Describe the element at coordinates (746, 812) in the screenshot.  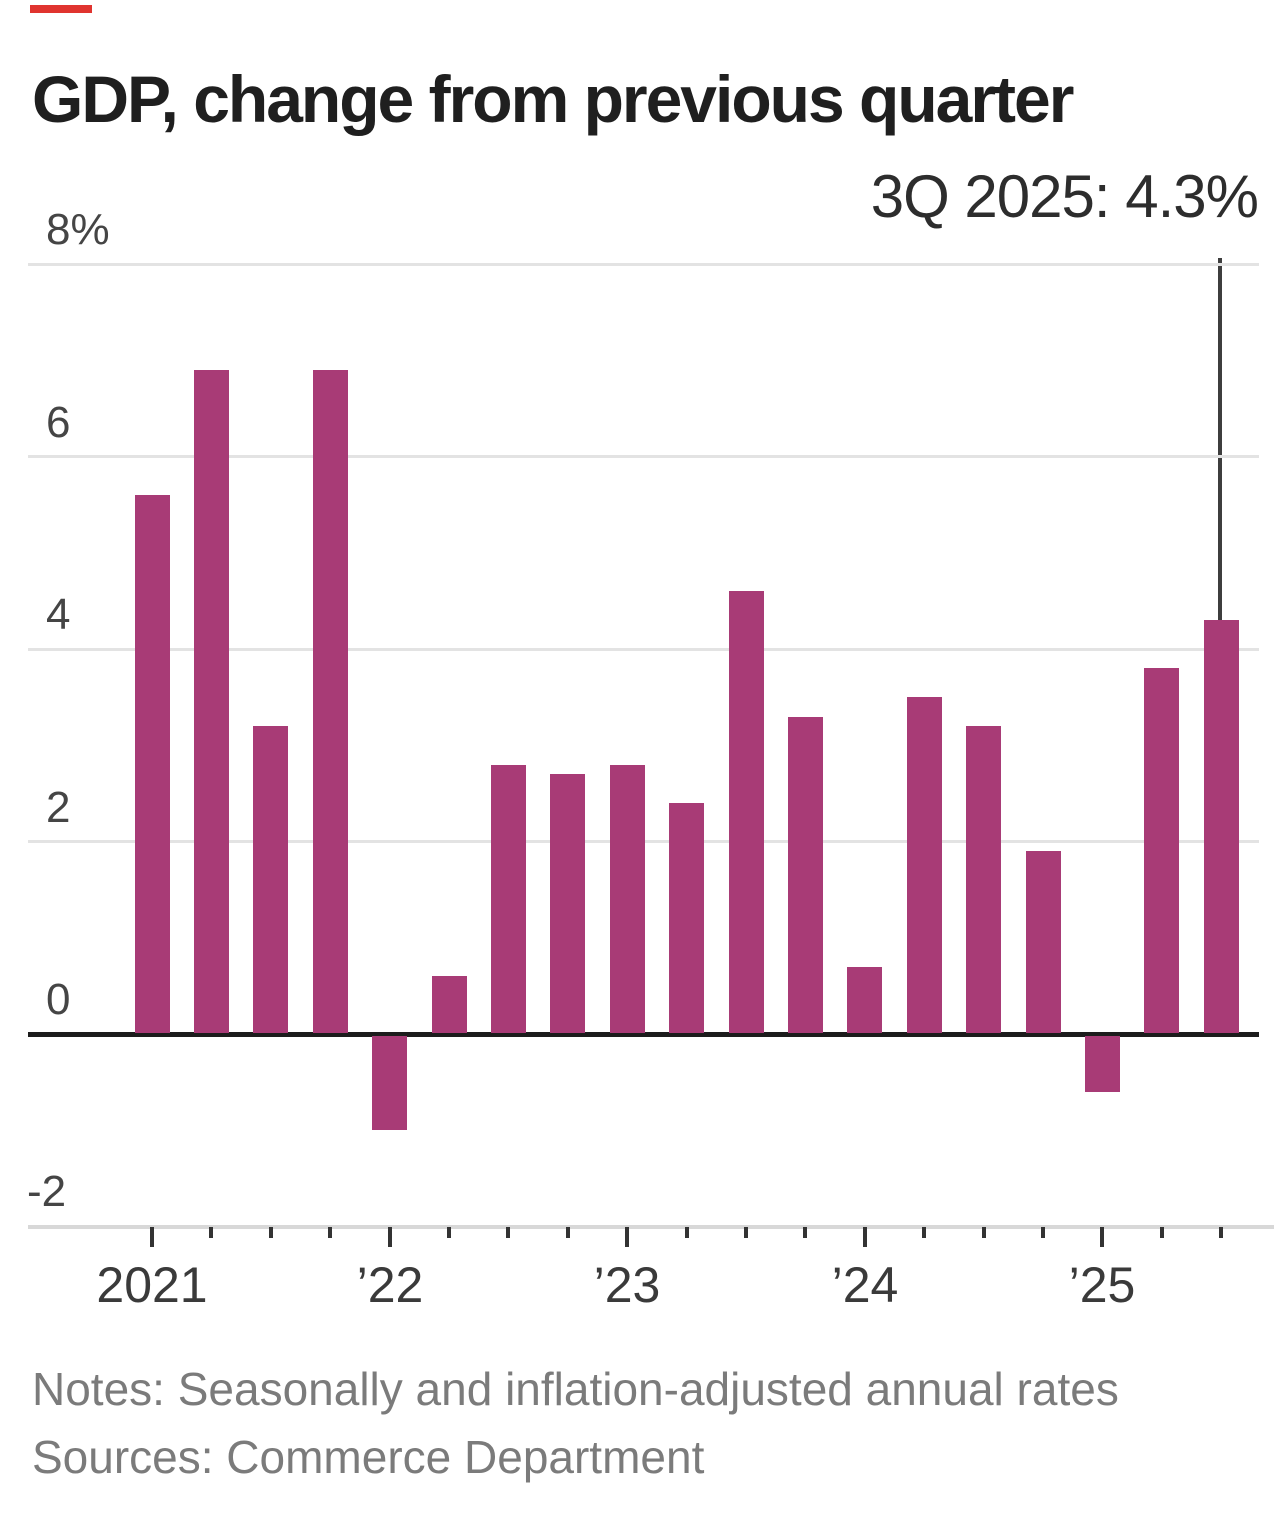
I see `bar-3q-2023` at that location.